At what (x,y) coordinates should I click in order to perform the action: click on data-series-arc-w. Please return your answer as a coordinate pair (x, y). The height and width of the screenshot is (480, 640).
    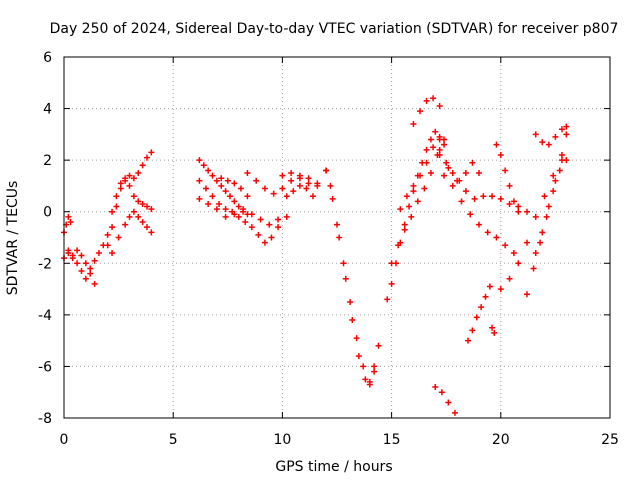
    Looking at the image, I should click on (445, 400).